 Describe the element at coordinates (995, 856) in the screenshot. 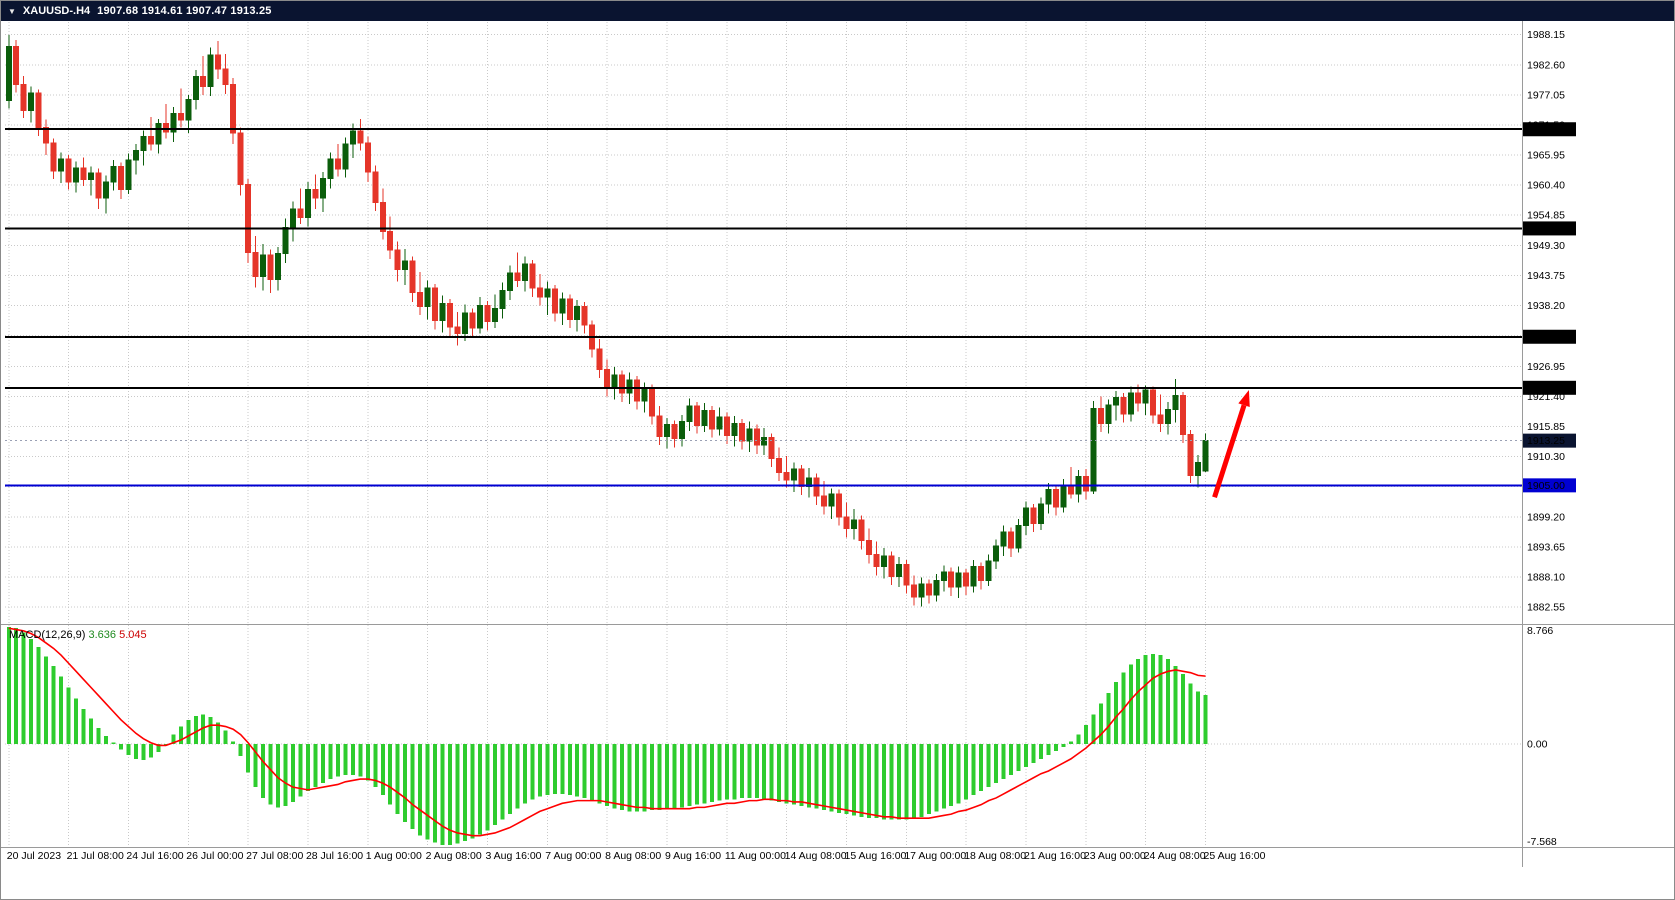

I see `x-axis-label: 18 Aug 08:00` at that location.